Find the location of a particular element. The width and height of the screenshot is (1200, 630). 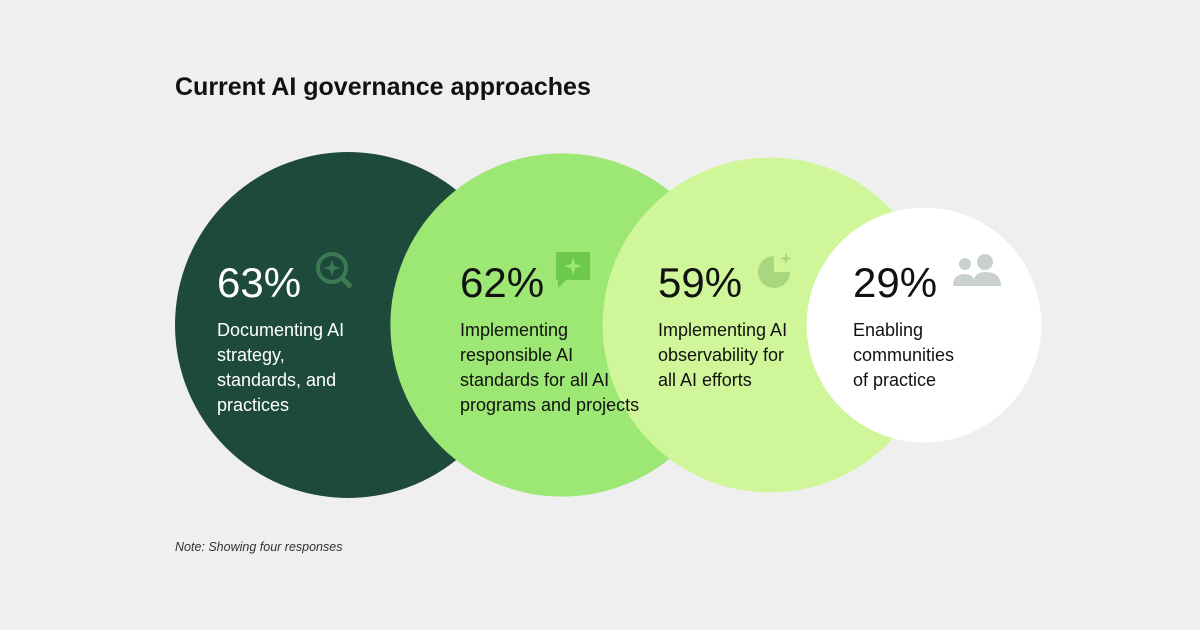

category-label: Enabling communities of practice is located at coordinates (904, 355).